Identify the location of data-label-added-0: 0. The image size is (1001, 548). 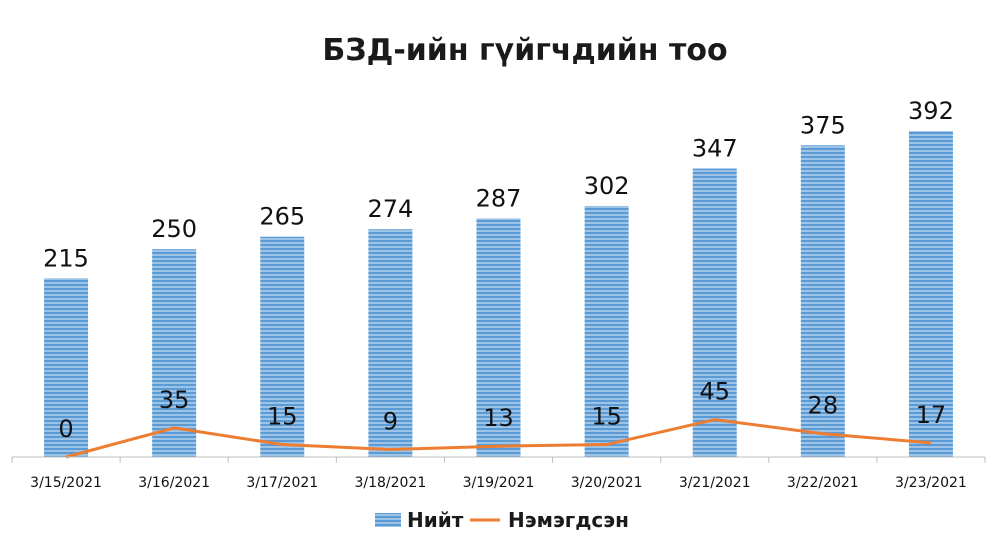
(65, 429).